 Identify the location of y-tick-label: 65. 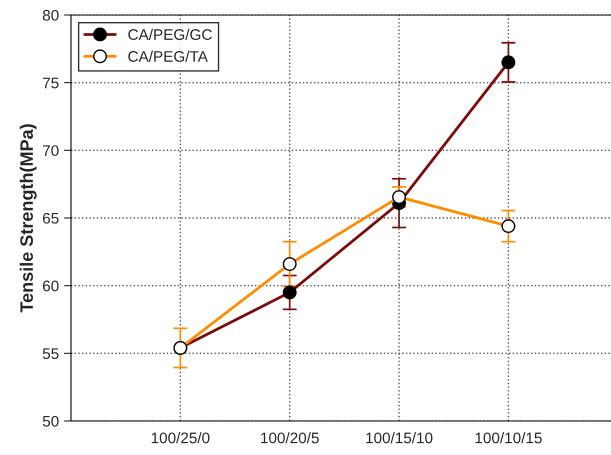
(50, 218).